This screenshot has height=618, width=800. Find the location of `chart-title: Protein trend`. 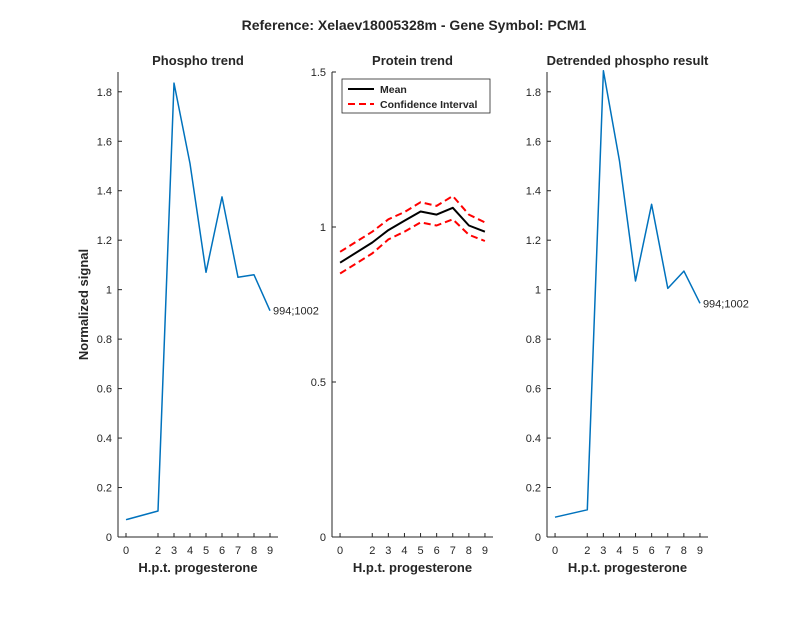

chart-title: Protein trend is located at coordinates (412, 60).